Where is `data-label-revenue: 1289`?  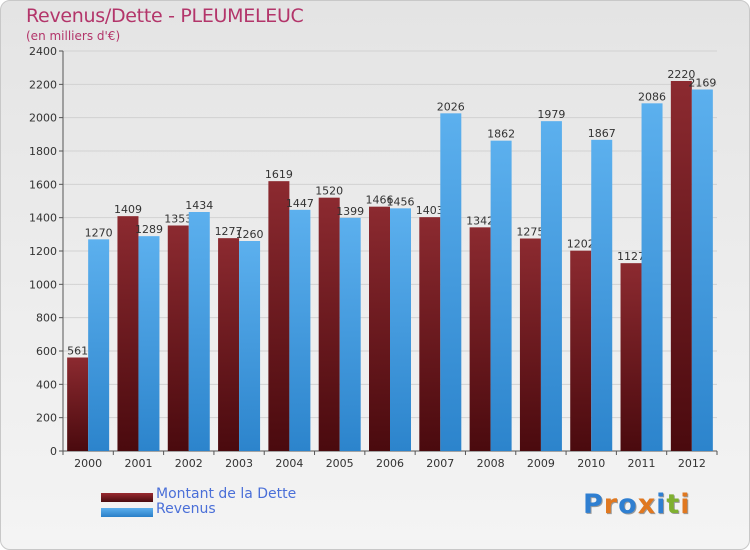 data-label-revenue: 1289 is located at coordinates (149, 229).